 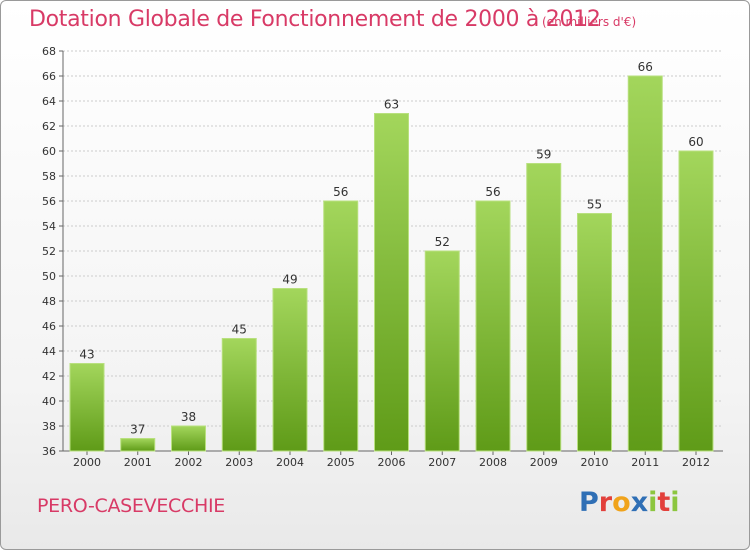 I want to click on y-tick-label: 42, so click(x=49, y=376).